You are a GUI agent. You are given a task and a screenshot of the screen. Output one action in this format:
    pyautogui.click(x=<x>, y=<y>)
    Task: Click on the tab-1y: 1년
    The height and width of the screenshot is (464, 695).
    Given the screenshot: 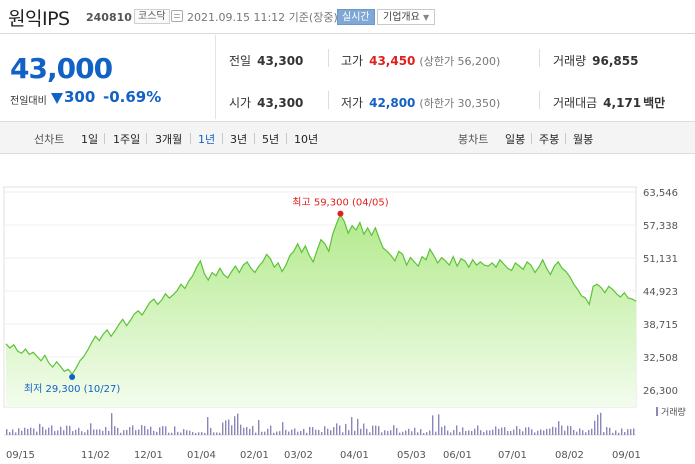 What is the action you would take?
    pyautogui.click(x=207, y=139)
    